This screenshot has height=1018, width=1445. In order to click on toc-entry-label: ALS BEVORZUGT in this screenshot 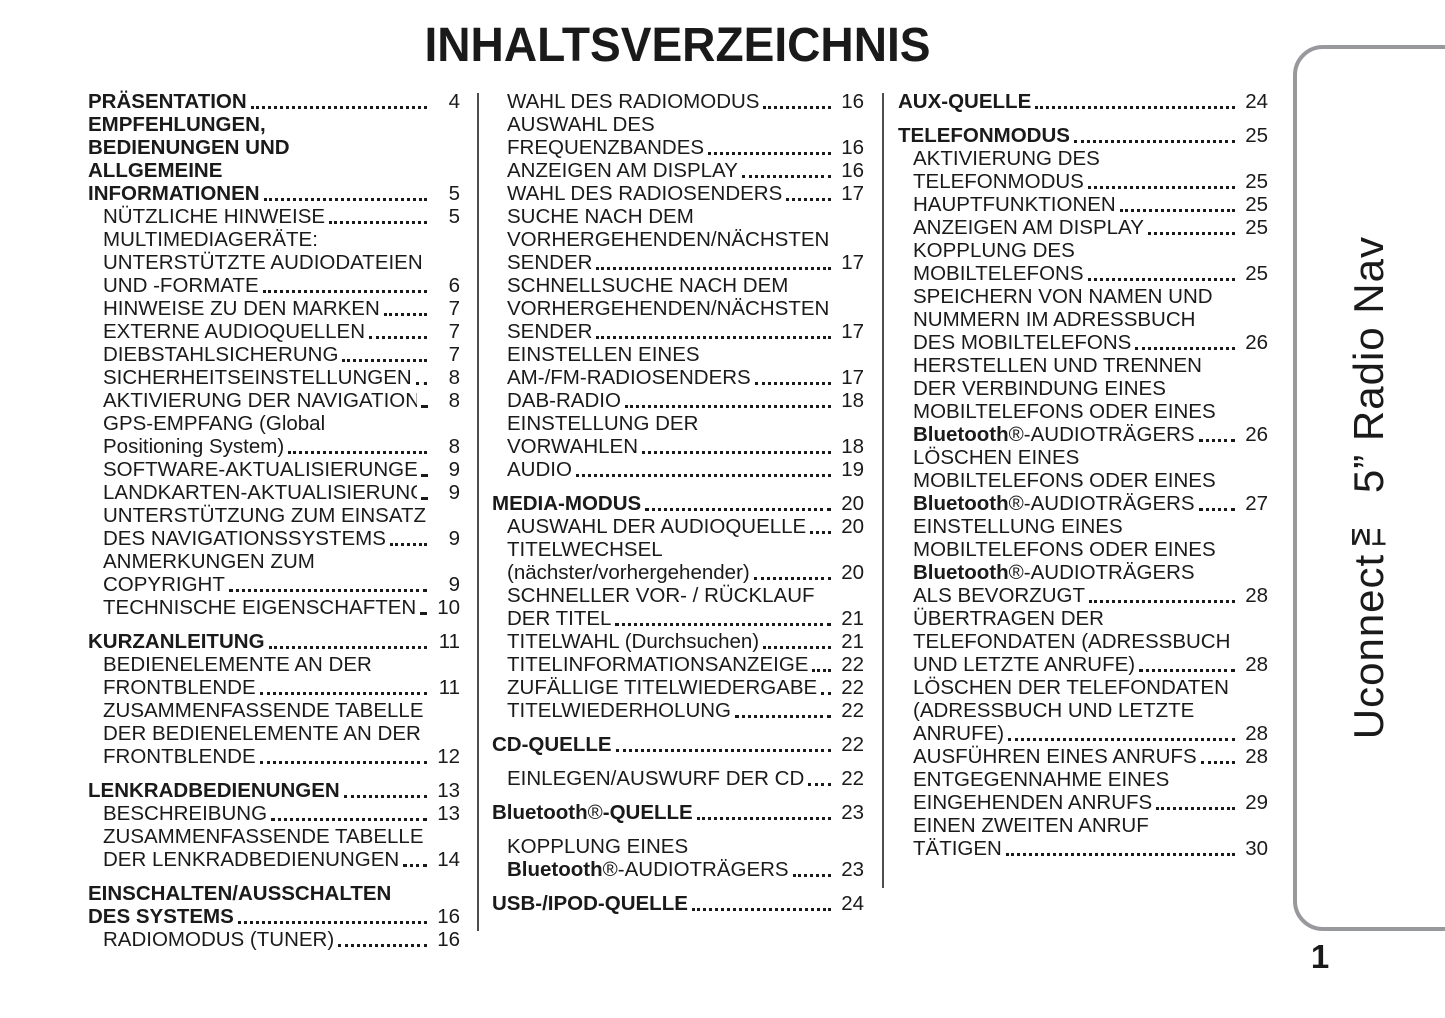, I will do `click(999, 595)`.